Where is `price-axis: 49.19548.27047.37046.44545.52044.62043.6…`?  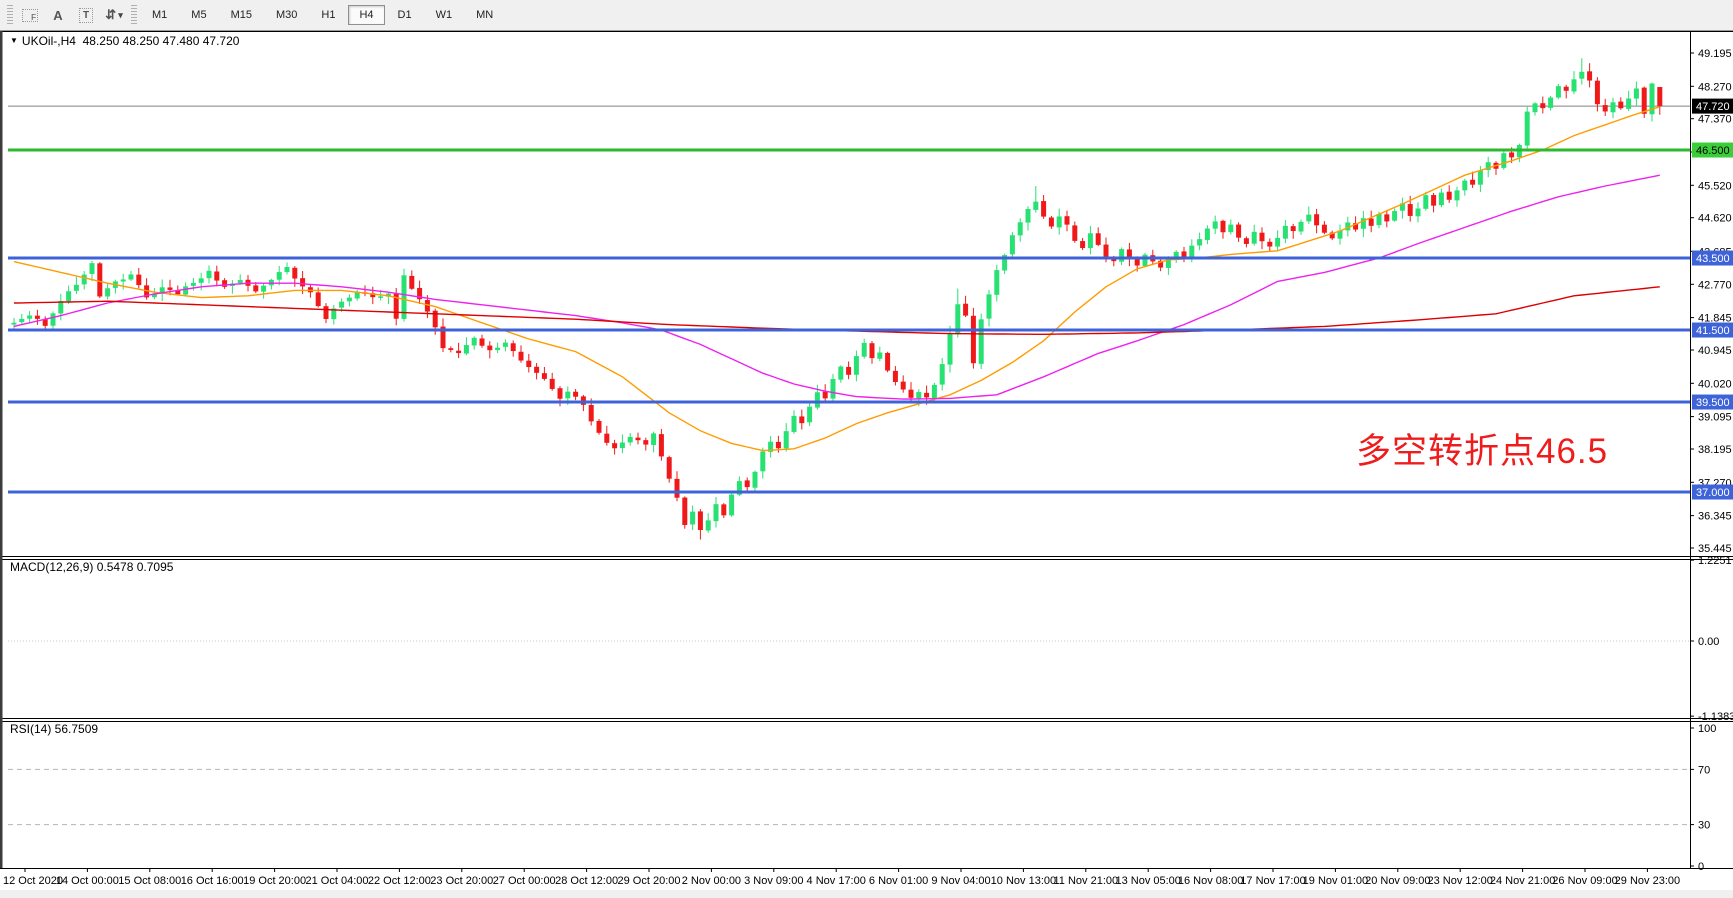 price-axis: 49.19548.27047.37046.44545.52044.62043.6… is located at coordinates (1711, 460).